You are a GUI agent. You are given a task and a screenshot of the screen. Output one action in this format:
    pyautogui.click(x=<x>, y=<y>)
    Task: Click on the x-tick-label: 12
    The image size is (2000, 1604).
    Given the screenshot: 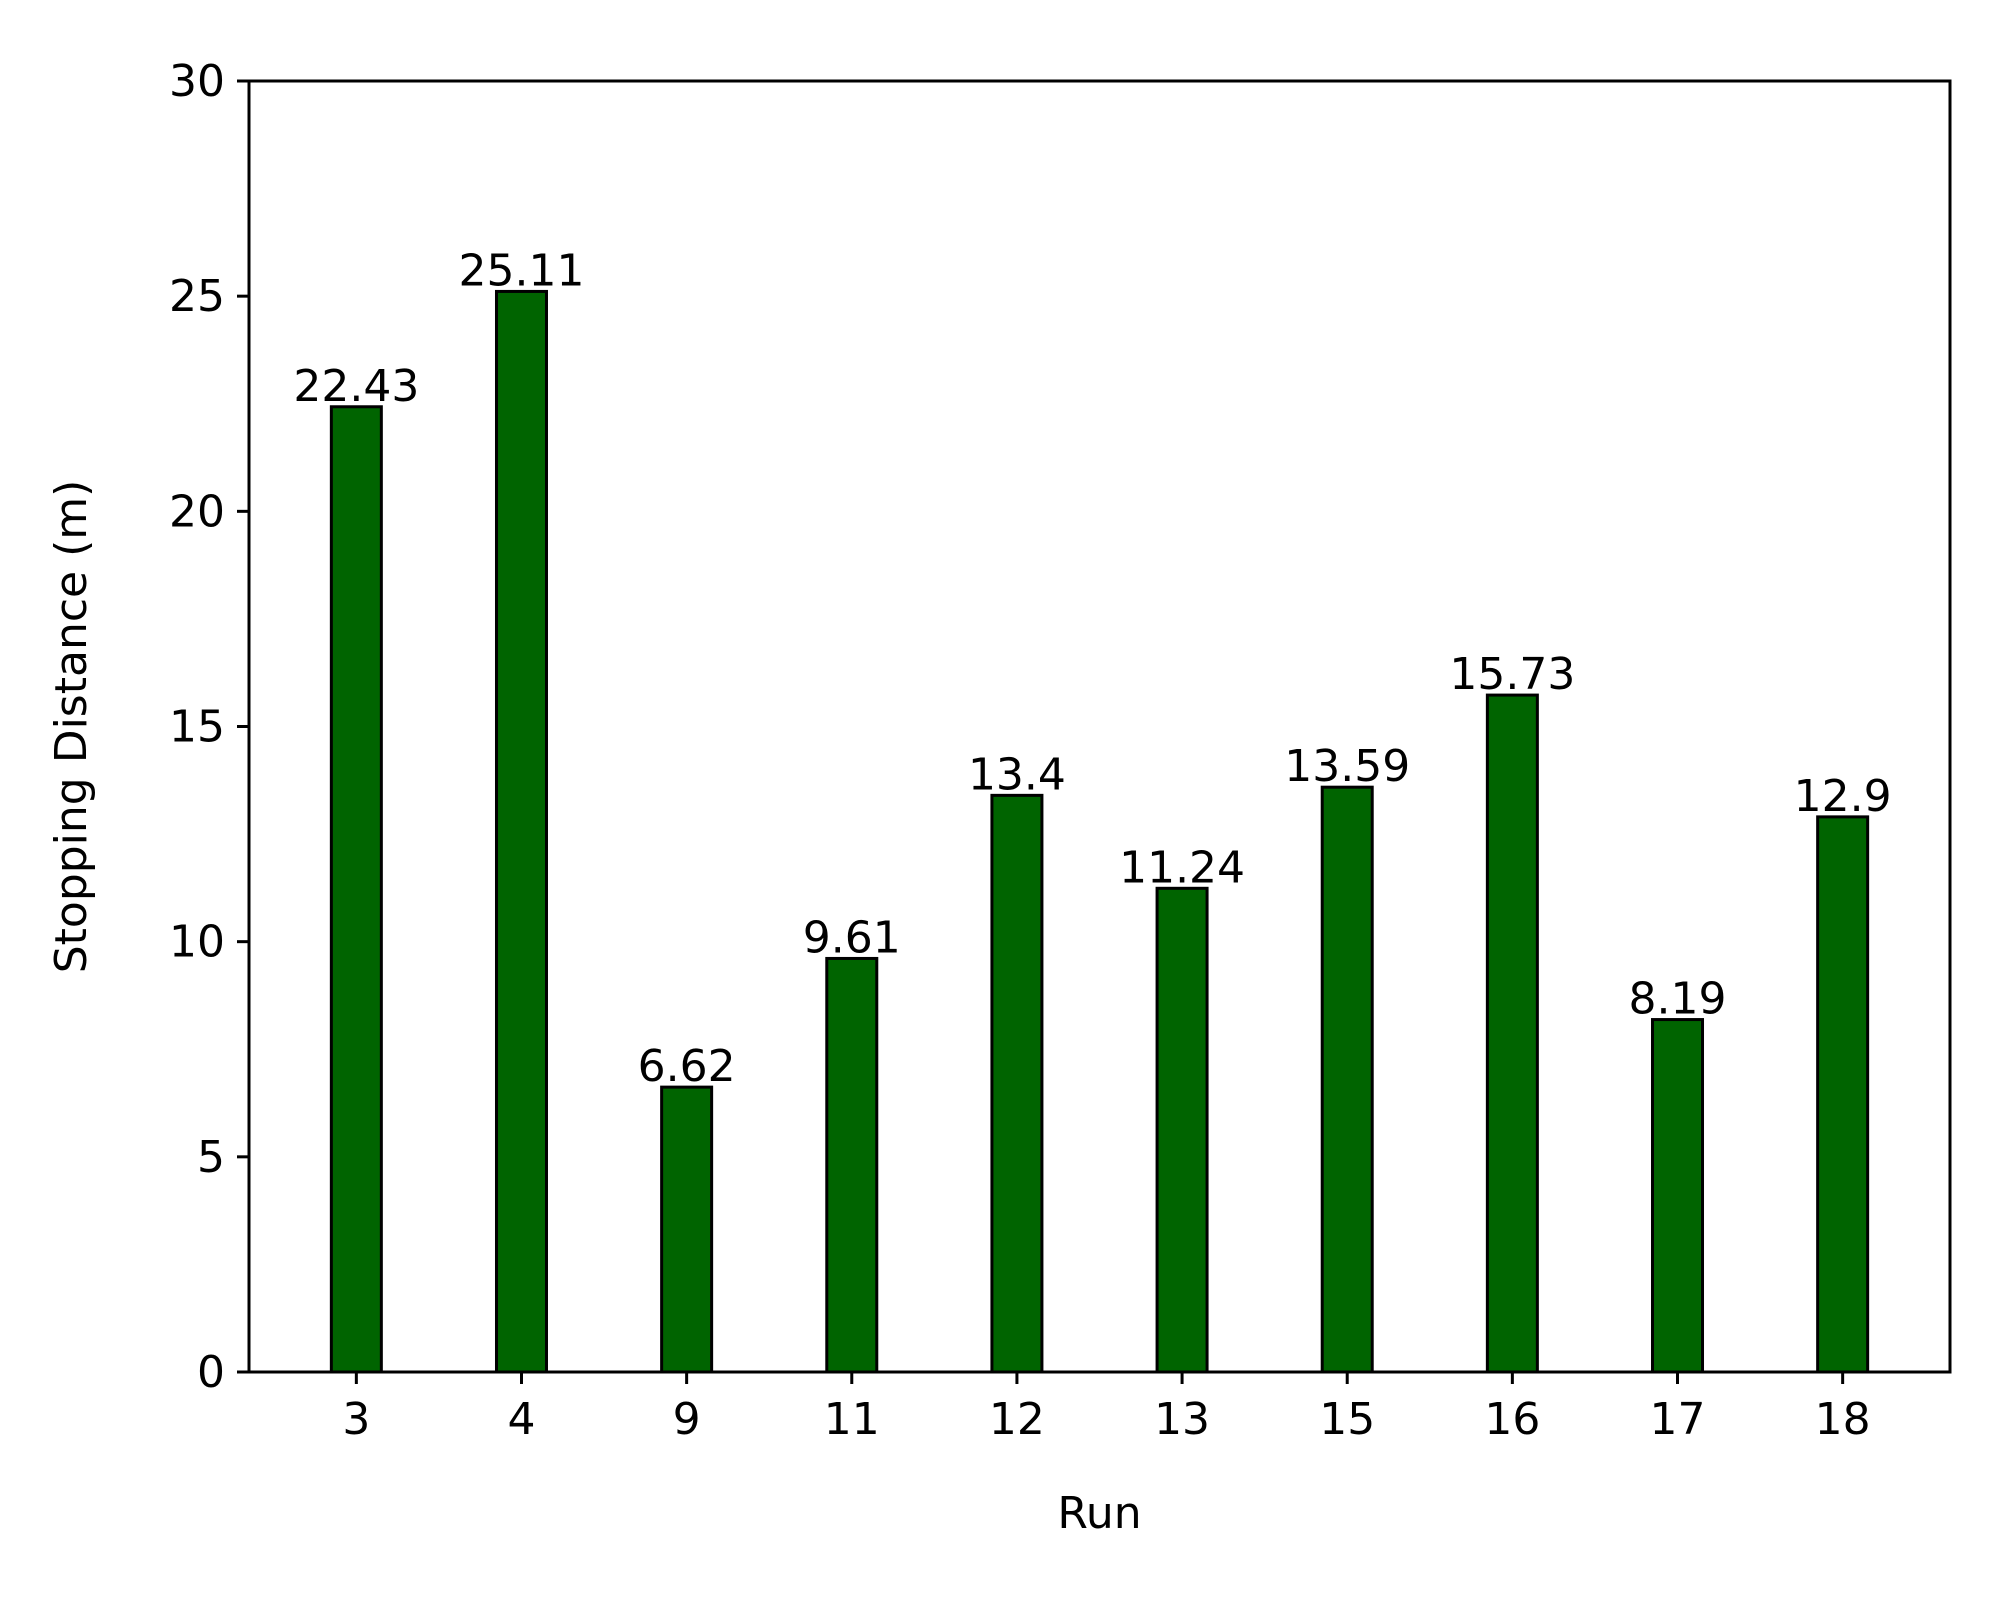 What is the action you would take?
    pyautogui.click(x=1017, y=1419)
    